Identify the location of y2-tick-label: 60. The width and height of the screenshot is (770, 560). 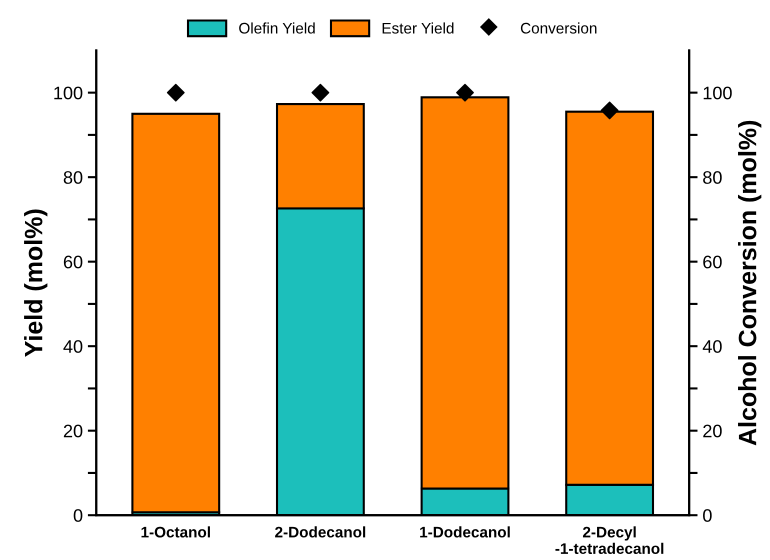
(712, 262).